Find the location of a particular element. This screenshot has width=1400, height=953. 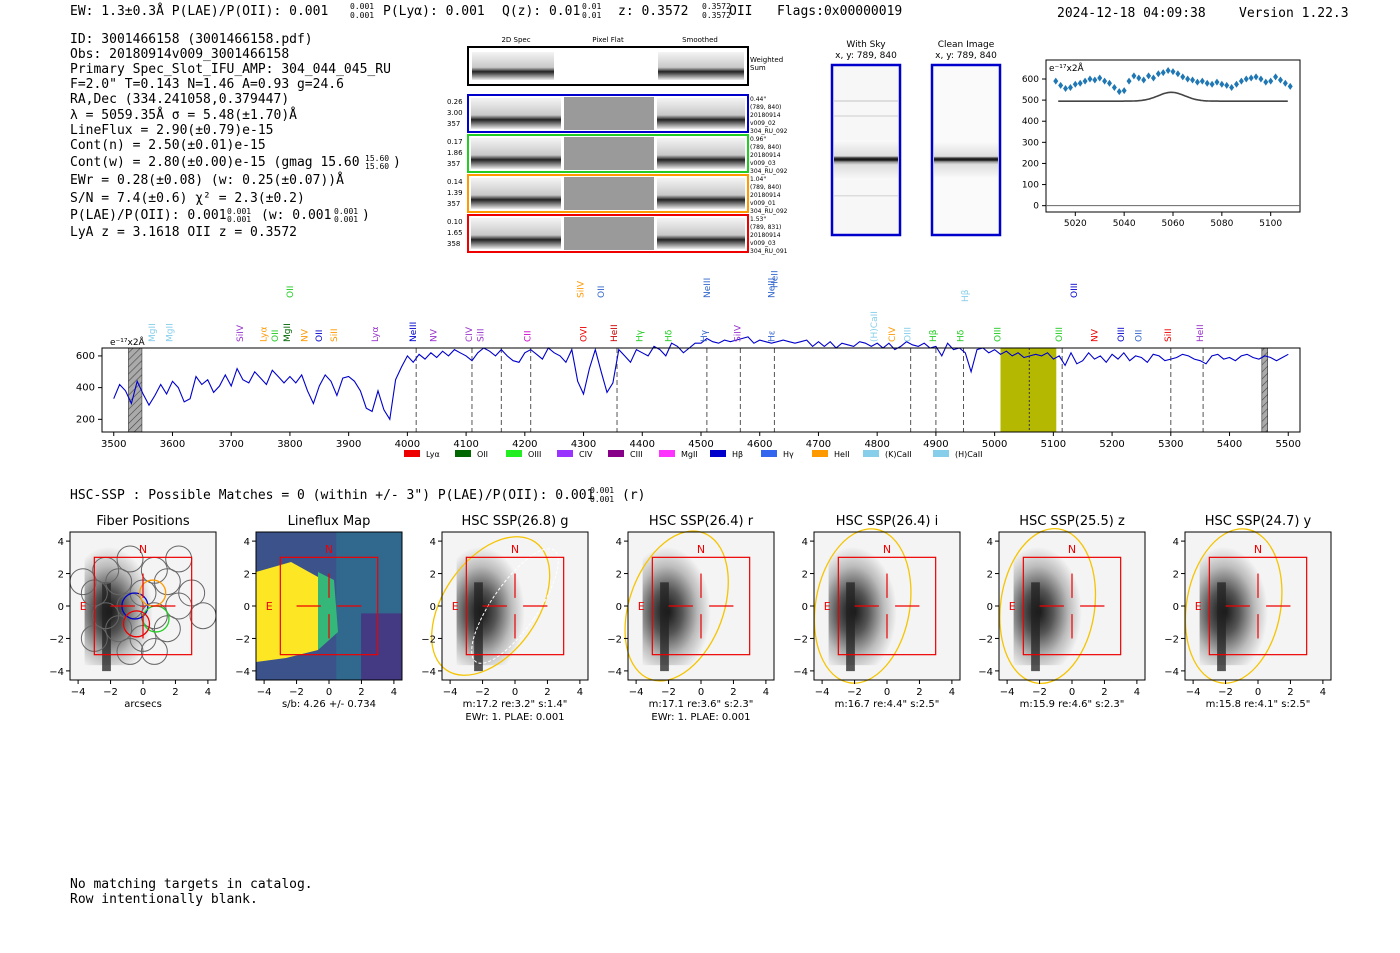

fit-ytick-label: 600 is located at coordinates (1030, 80).